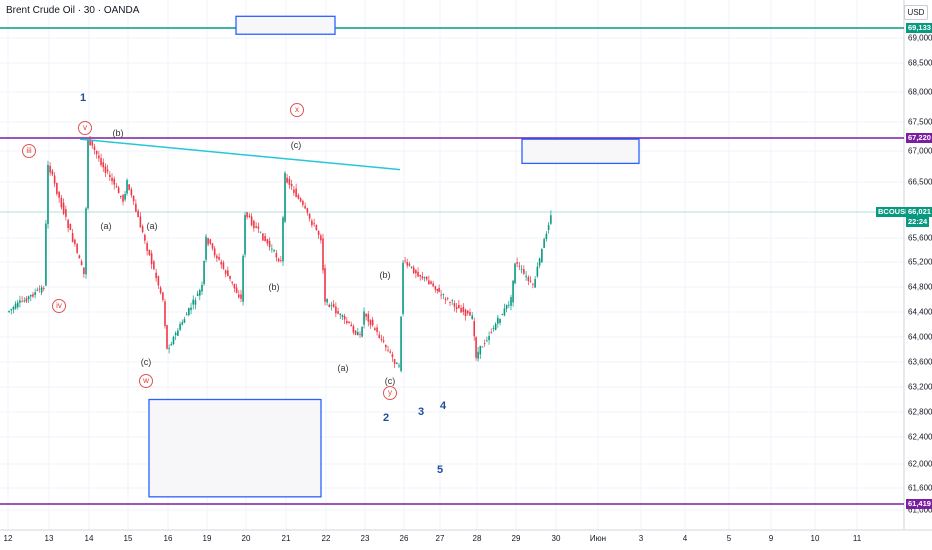 This screenshot has height=550, width=932. What do you see at coordinates (85, 127) in the screenshot?
I see `wave-label-circled: v` at bounding box center [85, 127].